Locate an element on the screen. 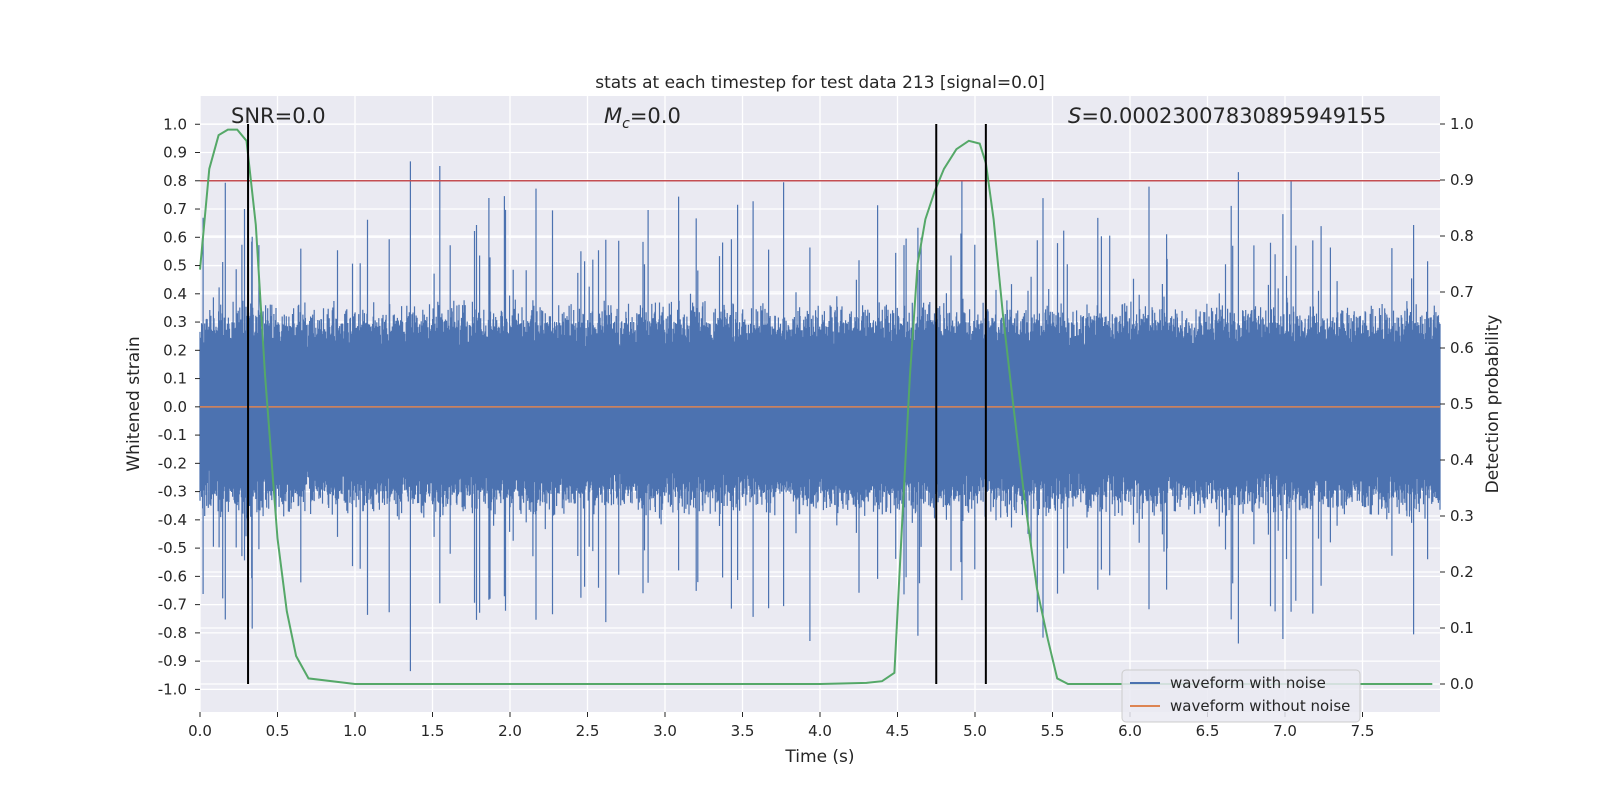 The image size is (1600, 800). y-right-tick-label: 0.2 is located at coordinates (1462, 572).